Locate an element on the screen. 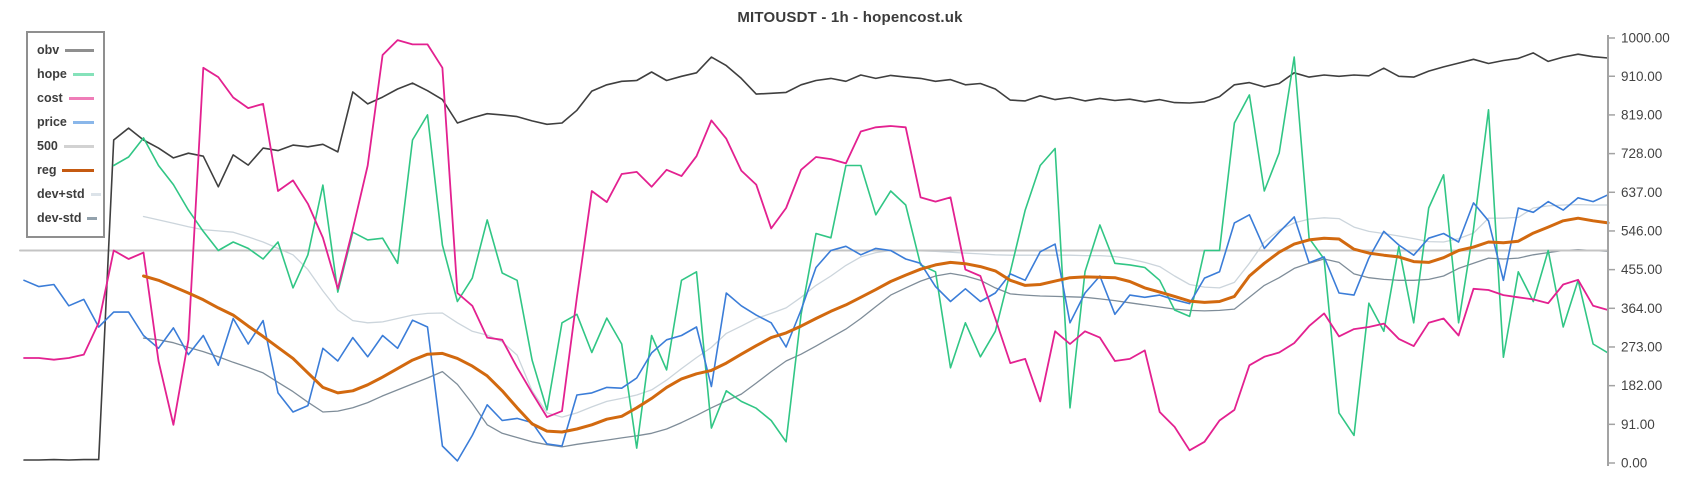 This screenshot has width=1700, height=500. y-axis-tick-label: 1000.00 is located at coordinates (1645, 38).